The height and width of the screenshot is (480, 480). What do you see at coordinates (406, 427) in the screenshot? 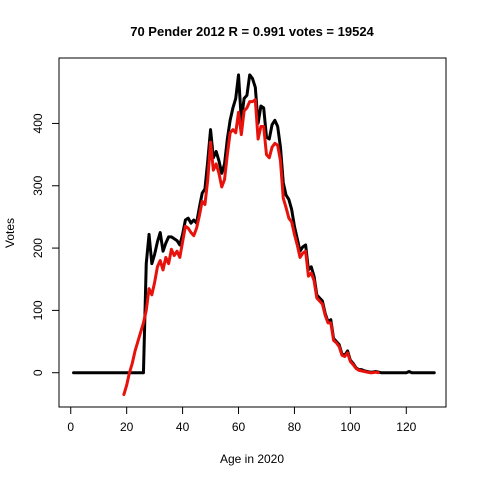
I see `x-tick-label: 120` at bounding box center [406, 427].